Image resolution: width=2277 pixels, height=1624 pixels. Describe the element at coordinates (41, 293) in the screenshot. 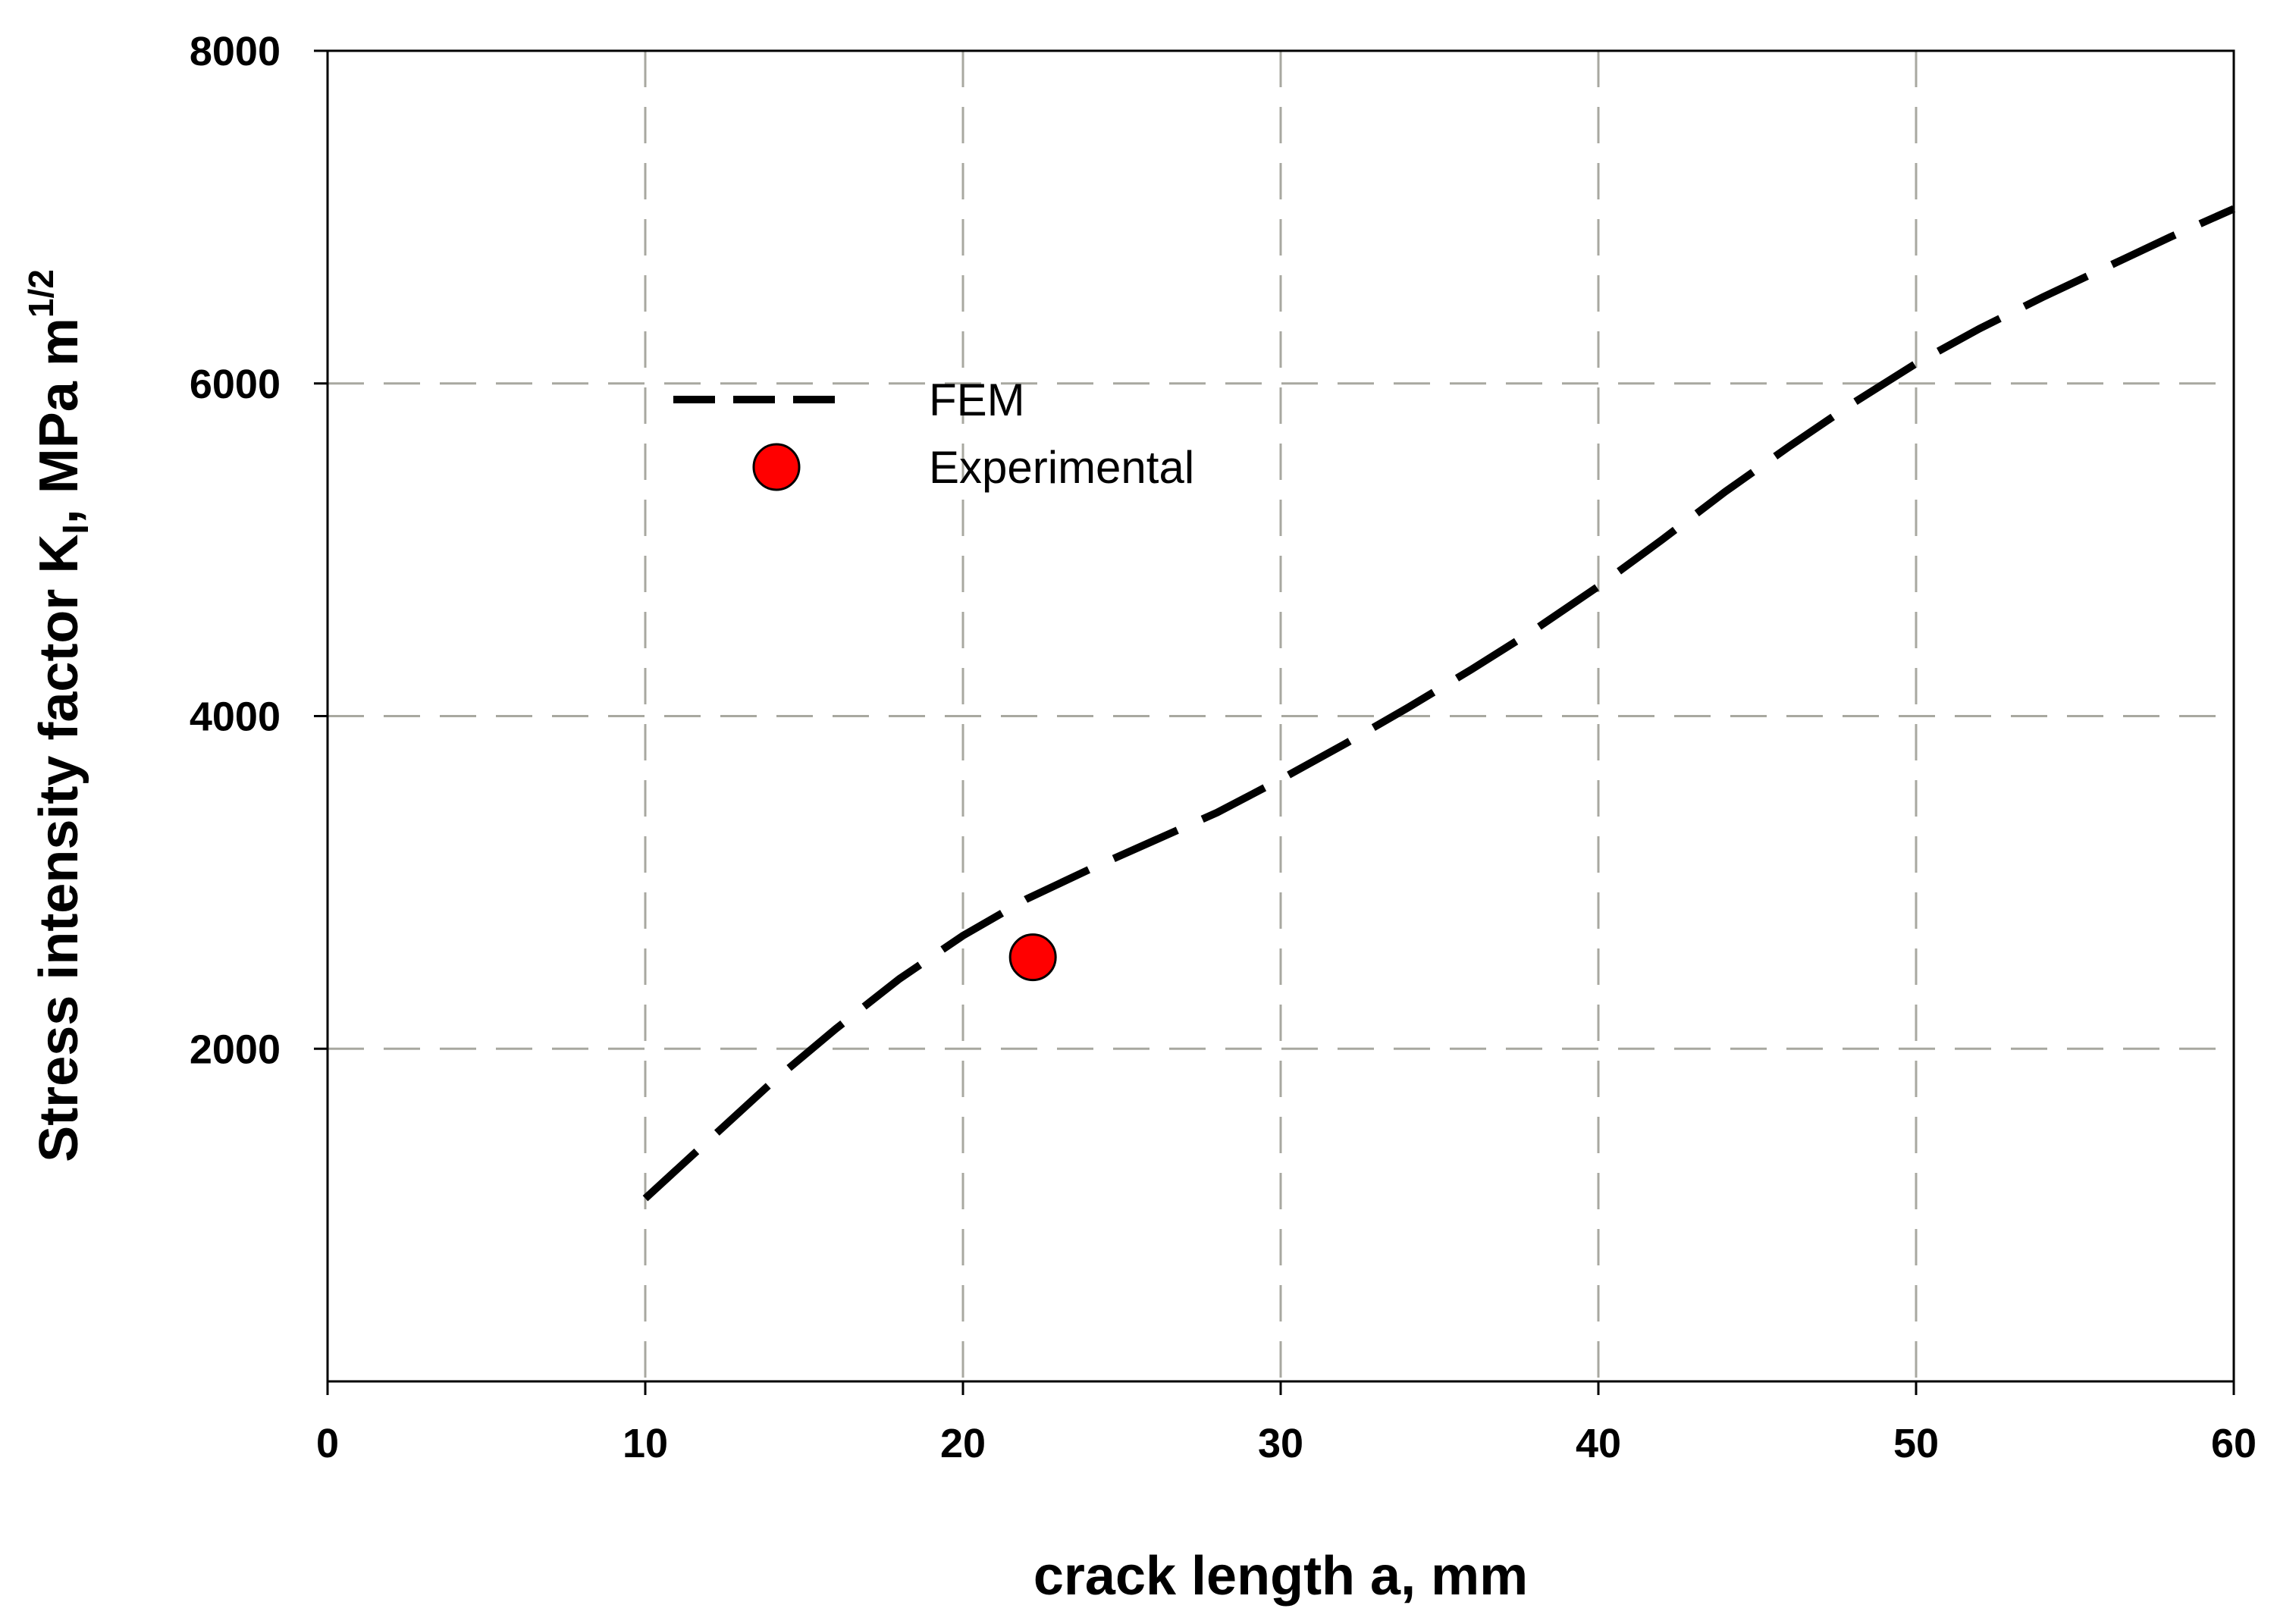

I see `y-axis-title-superscript: 1/2` at that location.